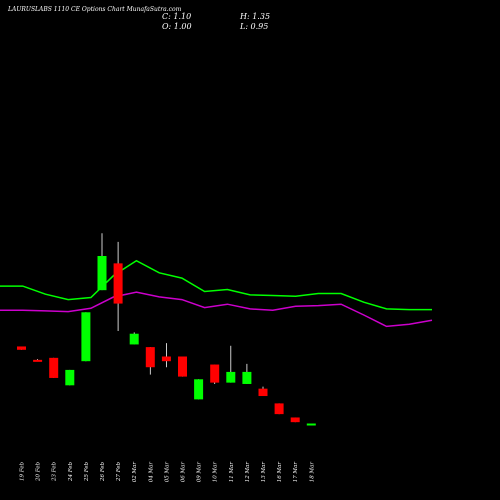 The image size is (500, 500). I want to click on x-tick-label: 06 Mar, so click(184, 472).